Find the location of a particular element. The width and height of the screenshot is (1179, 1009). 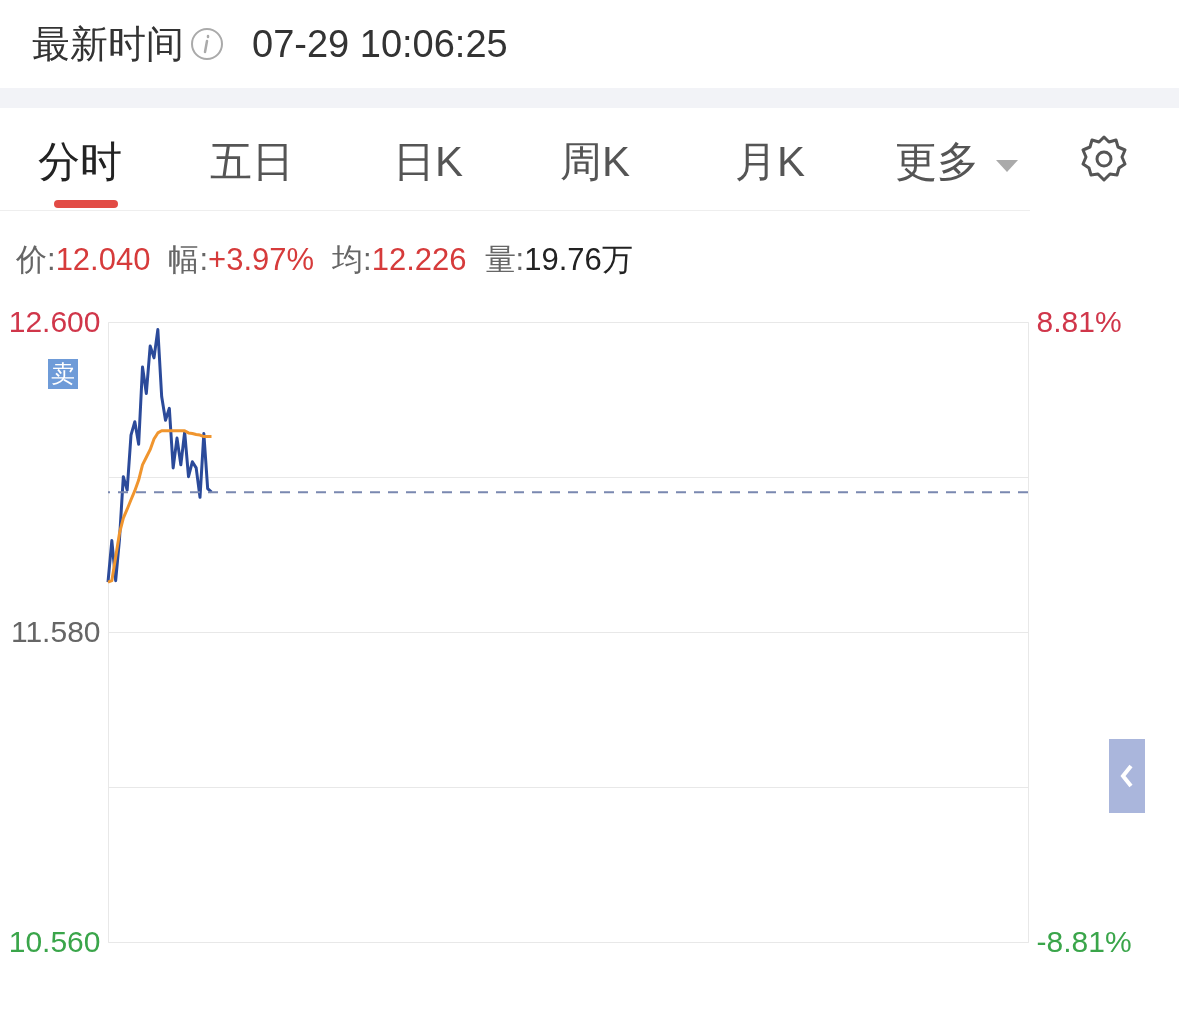

text: 五日 is located at coordinates (252, 162).